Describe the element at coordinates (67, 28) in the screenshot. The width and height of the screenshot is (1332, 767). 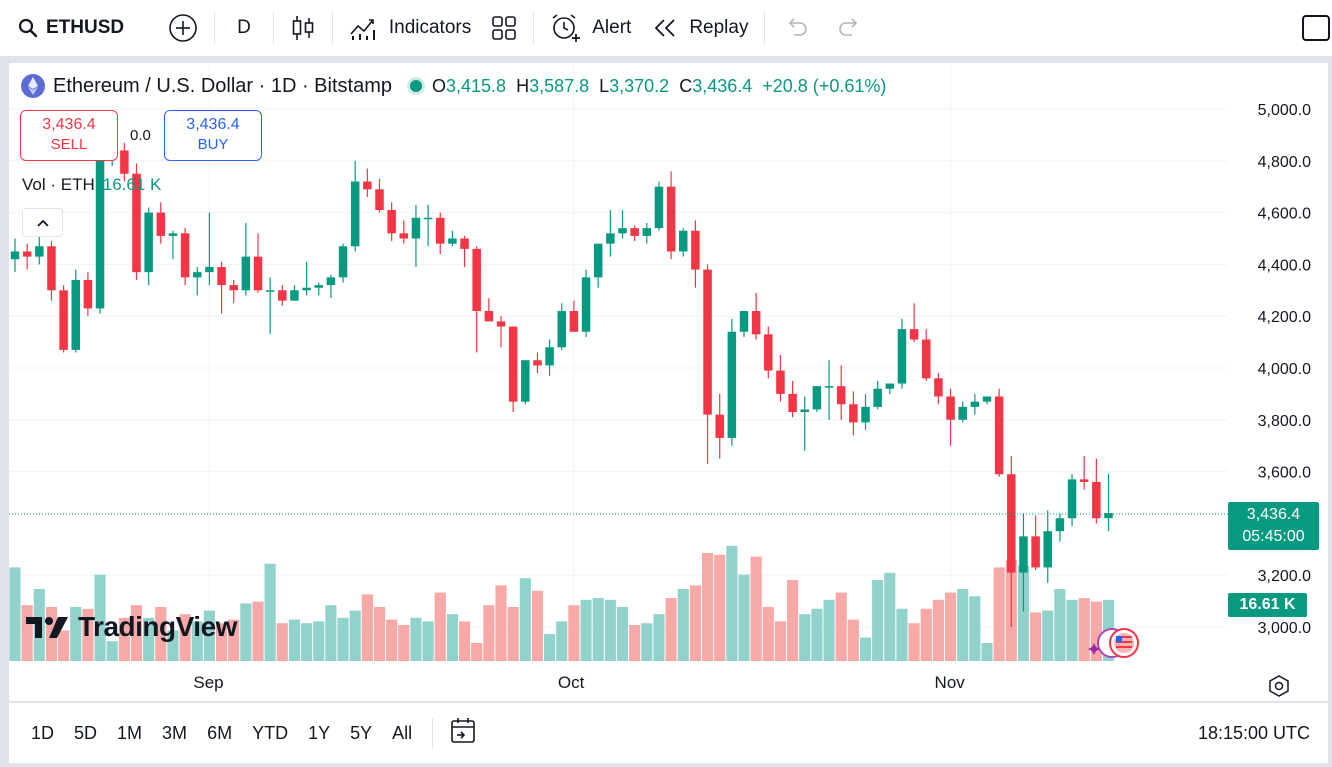
I see `symbol-search: ETHUSD` at that location.